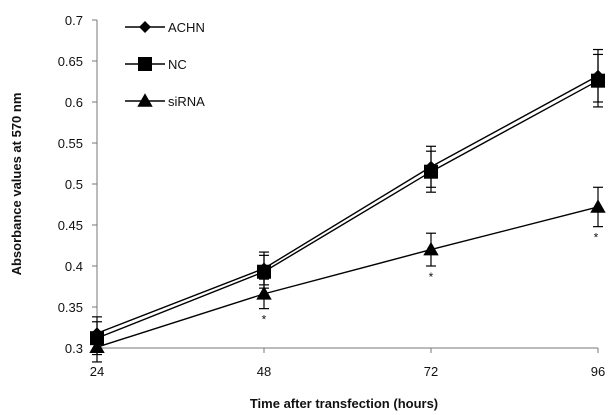 Image resolution: width=608 pixels, height=415 pixels. Describe the element at coordinates (70, 61) in the screenshot. I see `y-tick-label: 0.65` at that location.